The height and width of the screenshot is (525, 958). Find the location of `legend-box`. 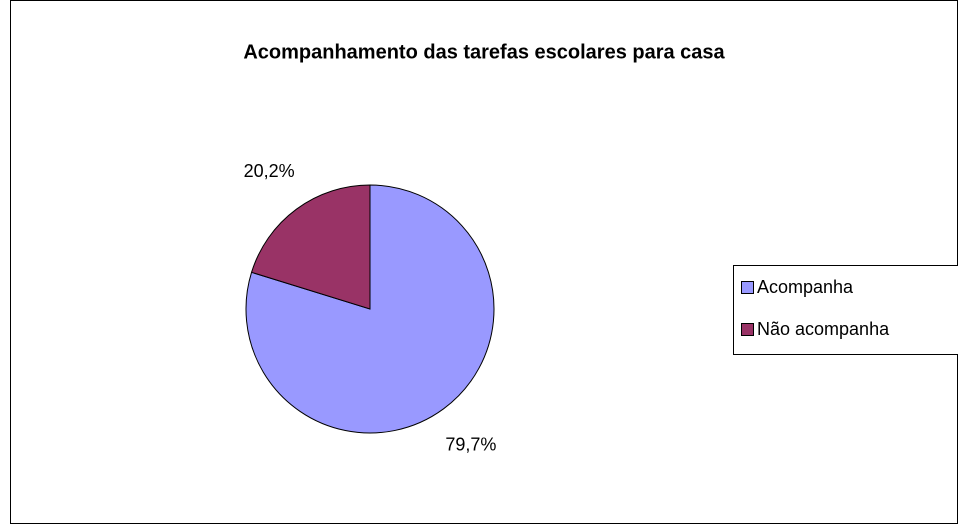

legend-box is located at coordinates (845, 310).